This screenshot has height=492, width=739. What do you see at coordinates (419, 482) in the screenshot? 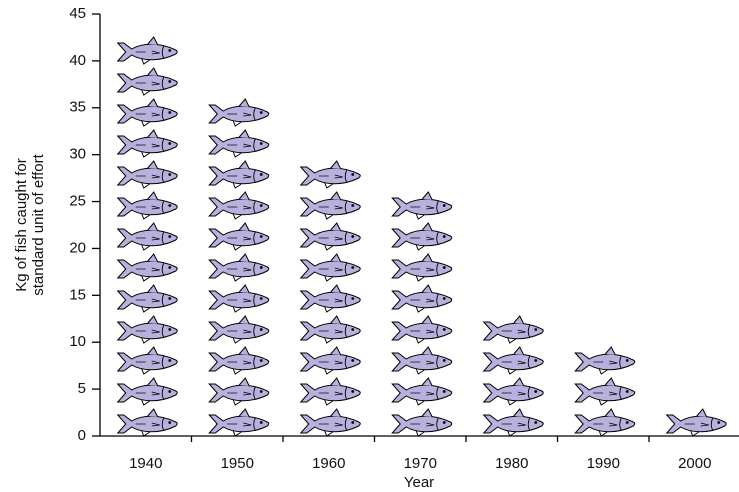
I see `x-axis-label: Year` at bounding box center [419, 482].